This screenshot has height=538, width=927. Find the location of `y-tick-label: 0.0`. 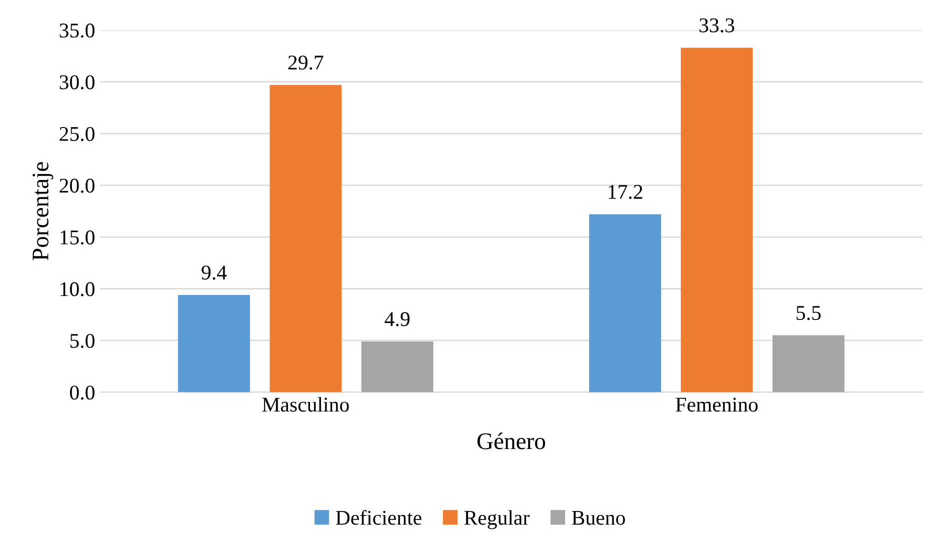

y-tick-label: 0.0 is located at coordinates (82, 393).